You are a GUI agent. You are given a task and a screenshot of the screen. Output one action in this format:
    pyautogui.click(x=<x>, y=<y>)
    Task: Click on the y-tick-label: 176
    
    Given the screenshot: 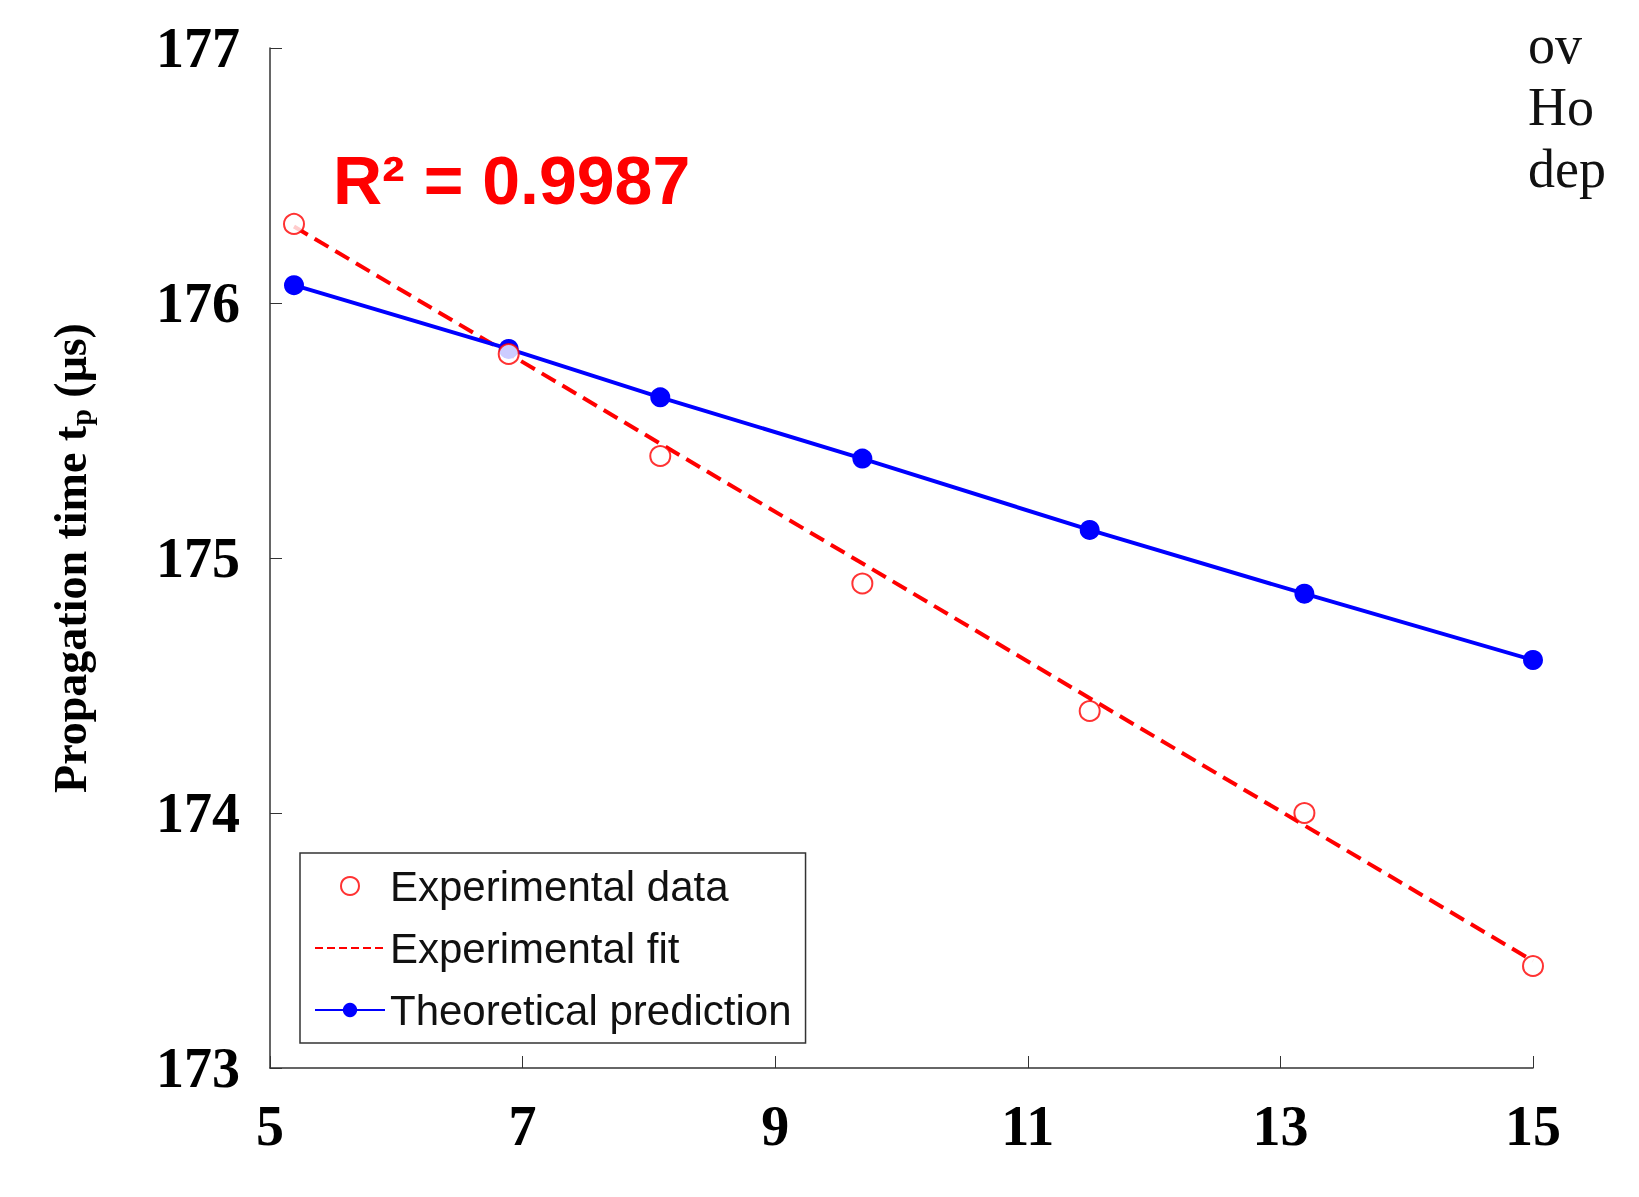 What is the action you would take?
    pyautogui.click(x=198, y=303)
    